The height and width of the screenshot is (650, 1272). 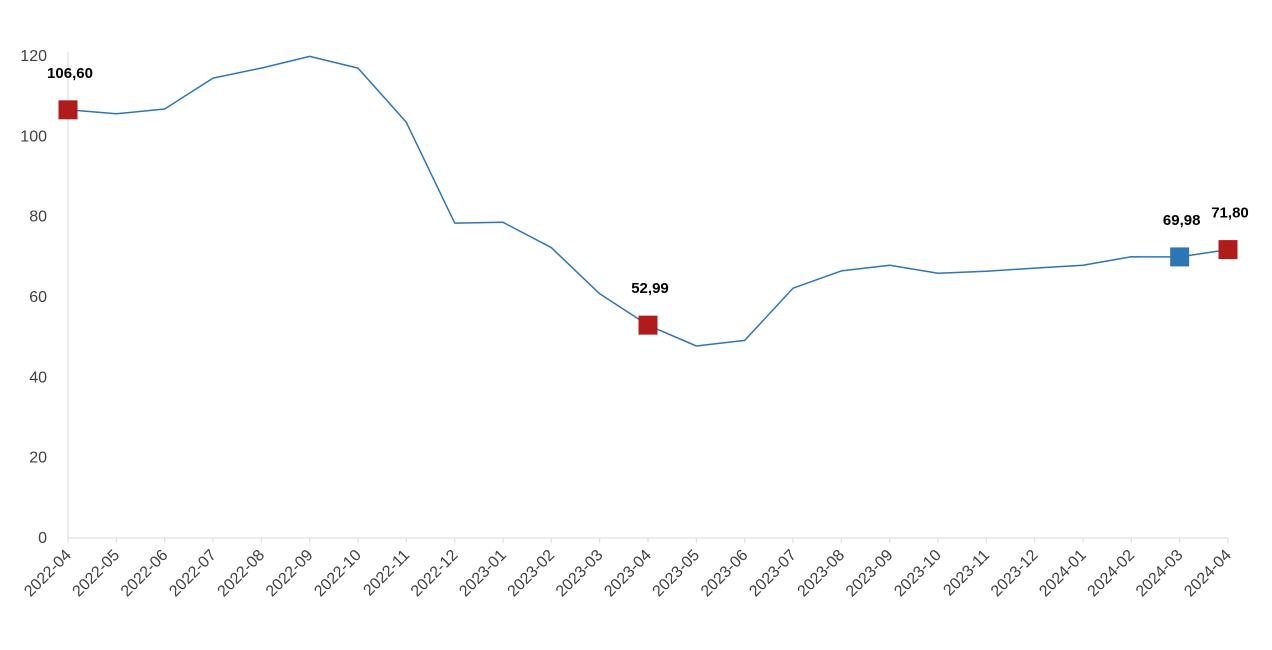 I want to click on x-tick-label: 2023-11, so click(x=966, y=573).